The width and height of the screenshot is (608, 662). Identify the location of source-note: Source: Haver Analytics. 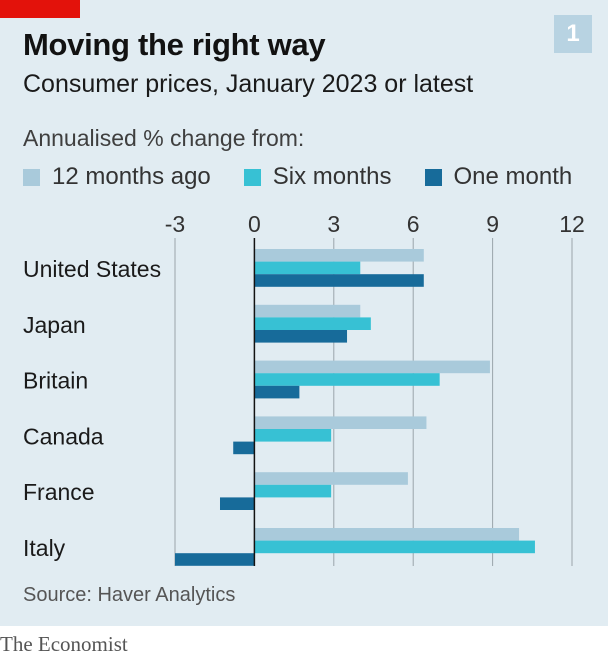
(129, 595).